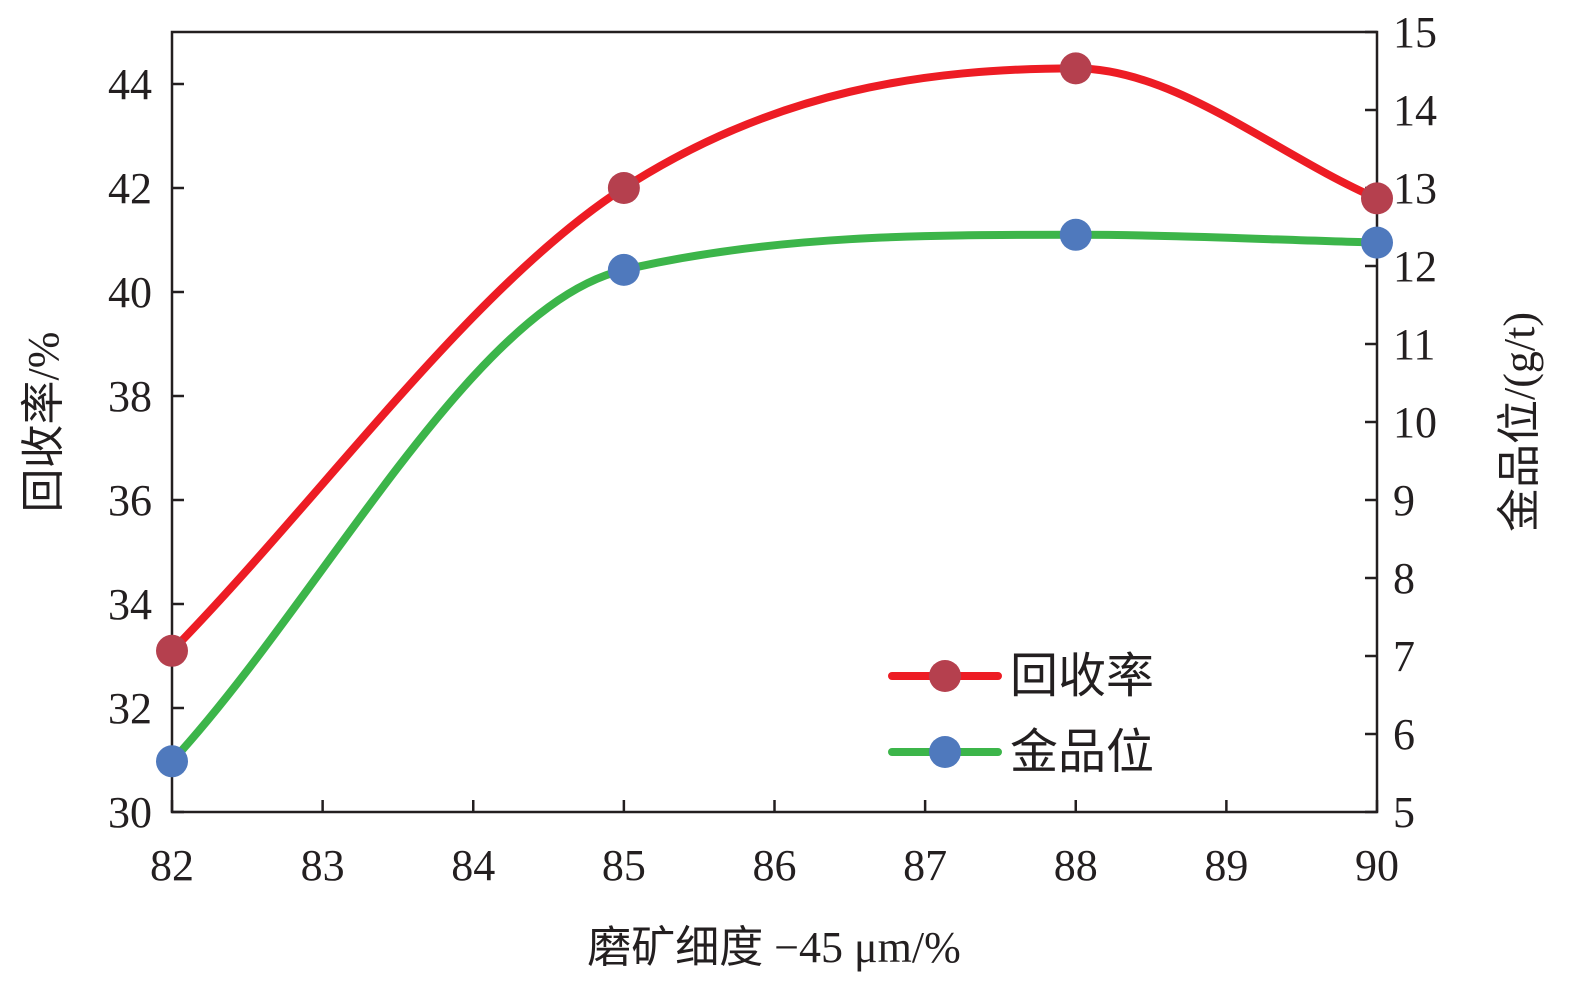  What do you see at coordinates (1404, 812) in the screenshot?
I see `right-y-tick-label: 5` at bounding box center [1404, 812].